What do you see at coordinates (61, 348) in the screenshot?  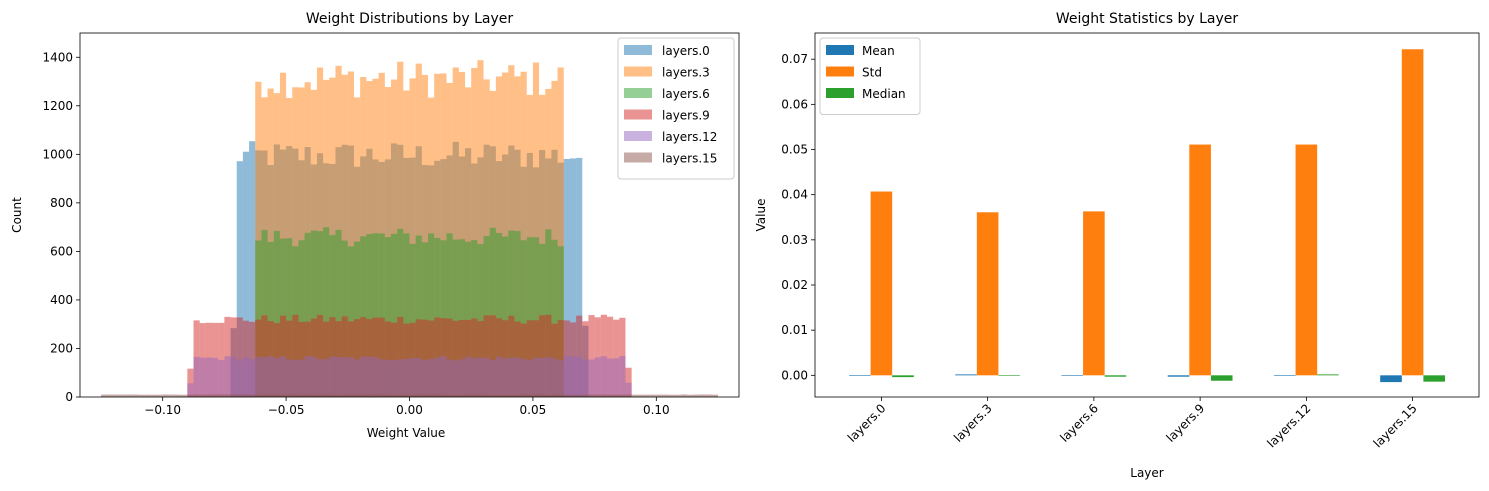 I see `y-tick-label: 200` at bounding box center [61, 348].